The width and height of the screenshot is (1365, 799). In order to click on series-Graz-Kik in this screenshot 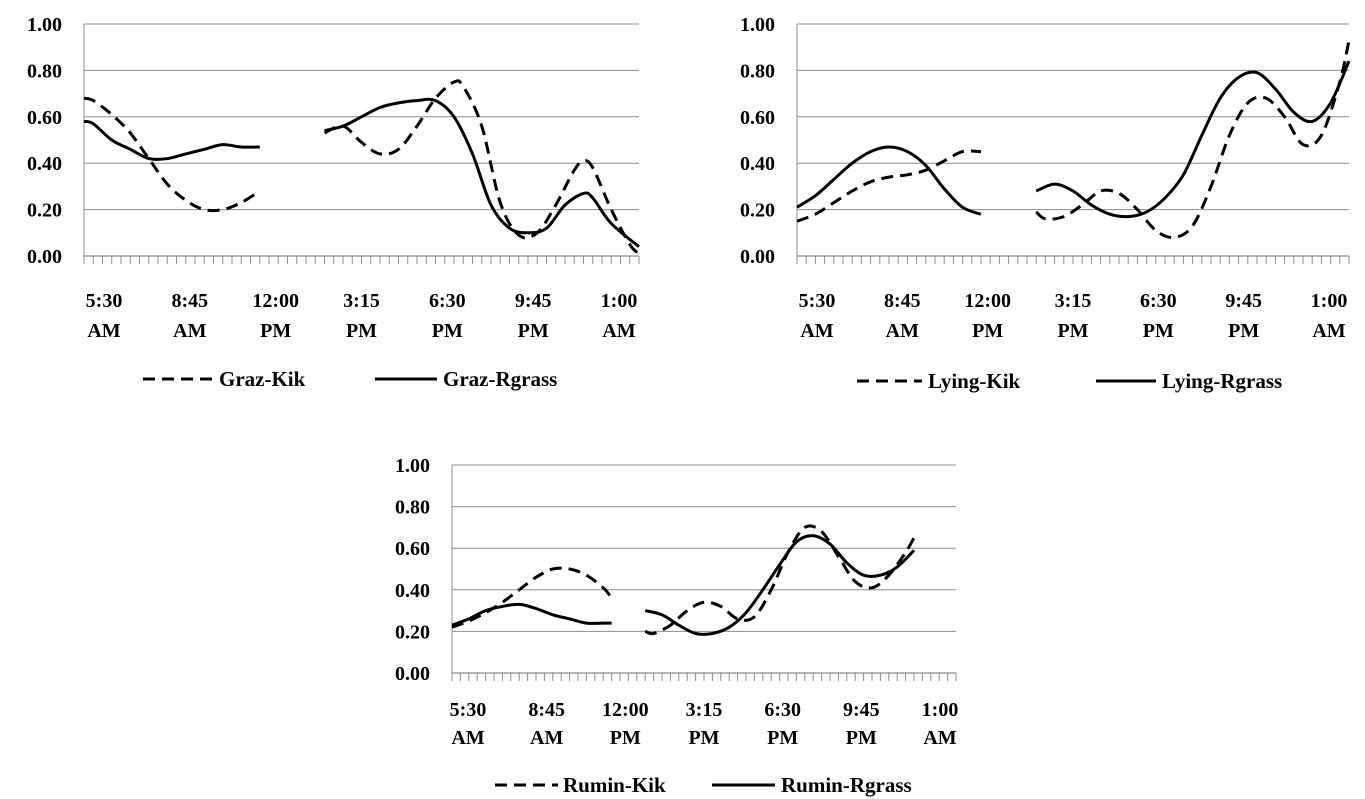, I will do `click(362, 167)`.